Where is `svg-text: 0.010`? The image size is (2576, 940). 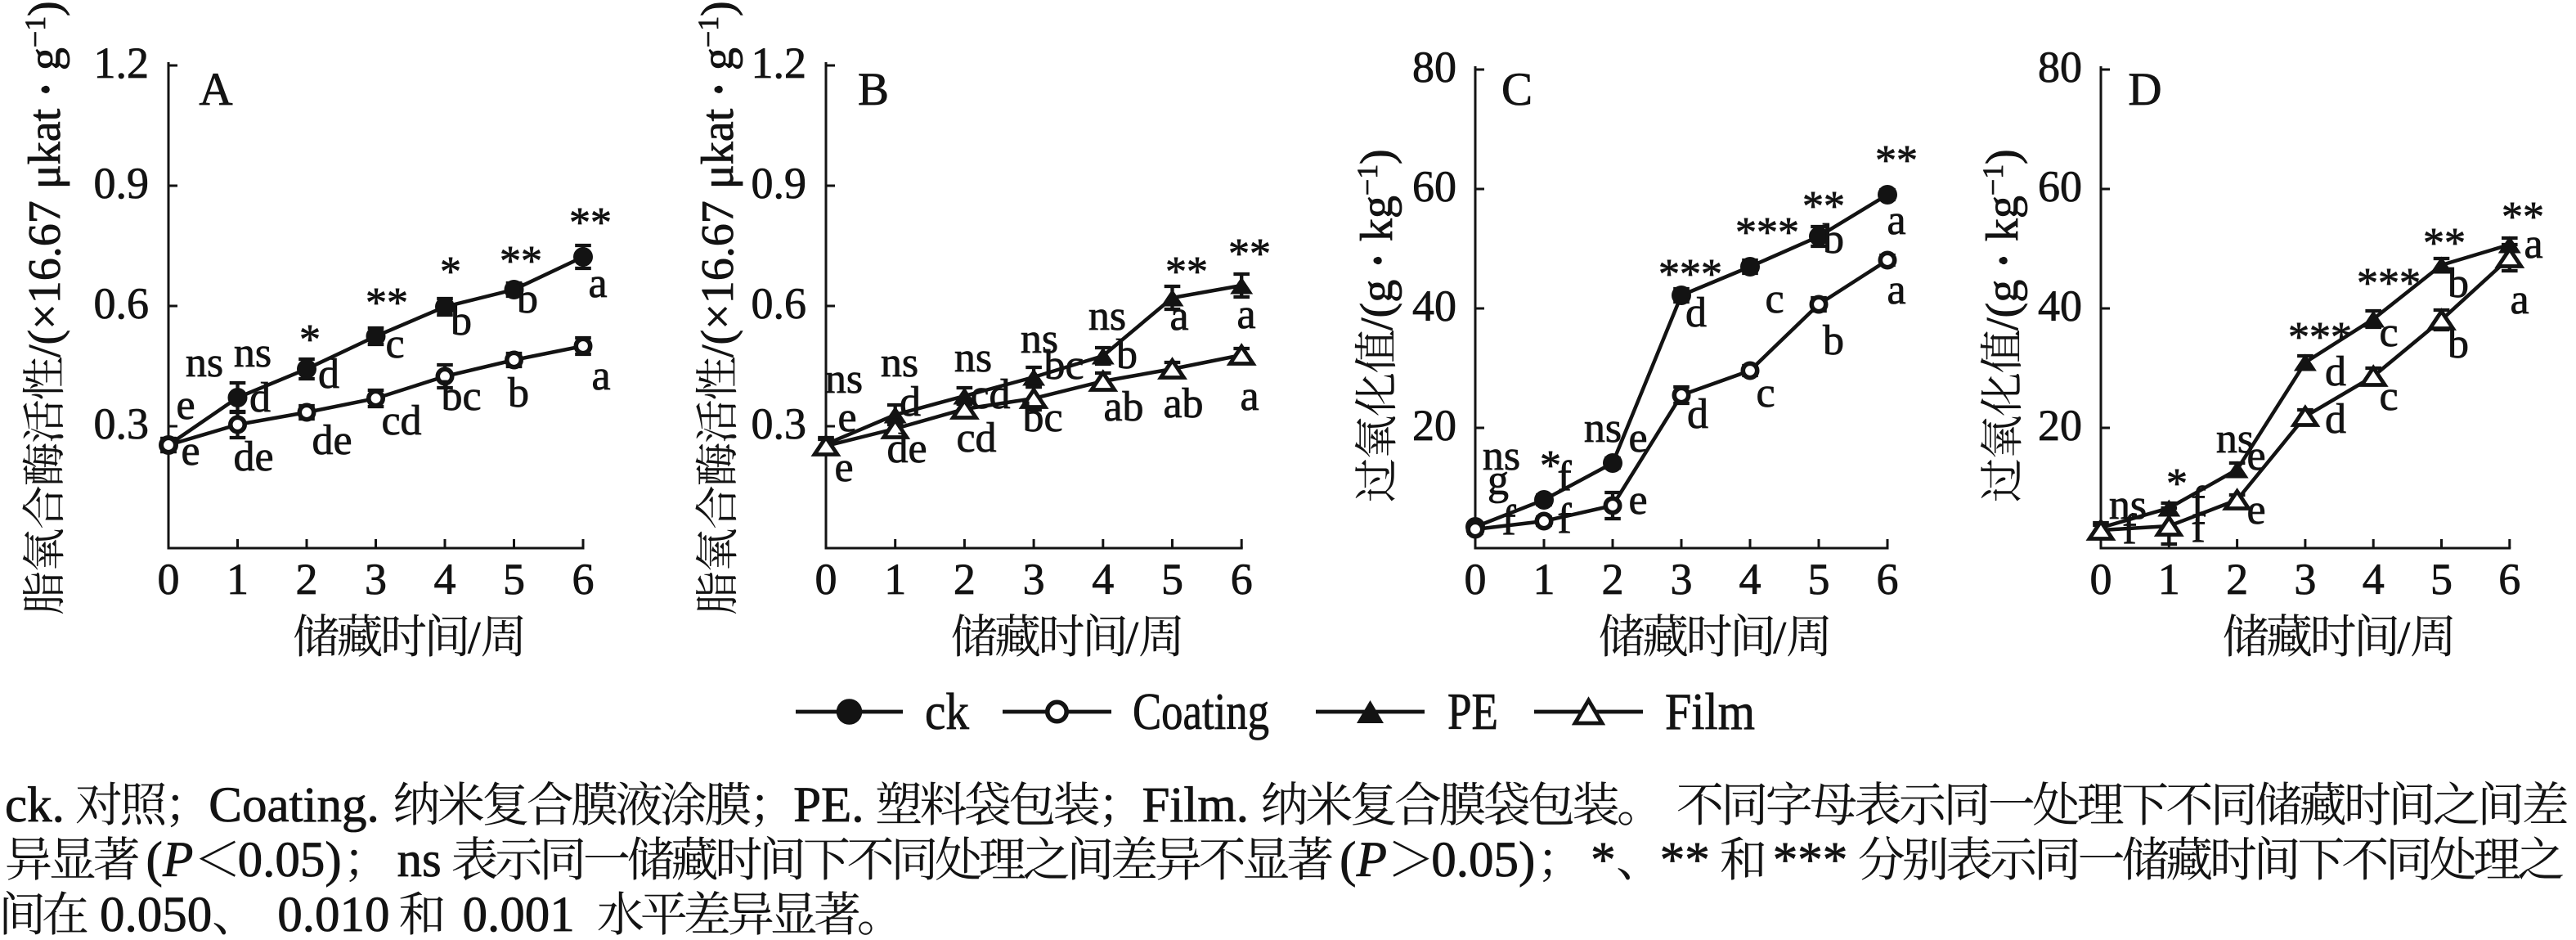
svg-text: 0.010 is located at coordinates (333, 912).